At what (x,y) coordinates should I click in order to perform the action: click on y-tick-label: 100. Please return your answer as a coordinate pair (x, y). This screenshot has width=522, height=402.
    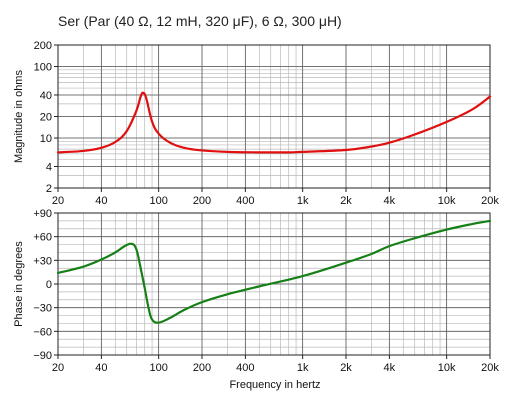
    Looking at the image, I should click on (43, 68).